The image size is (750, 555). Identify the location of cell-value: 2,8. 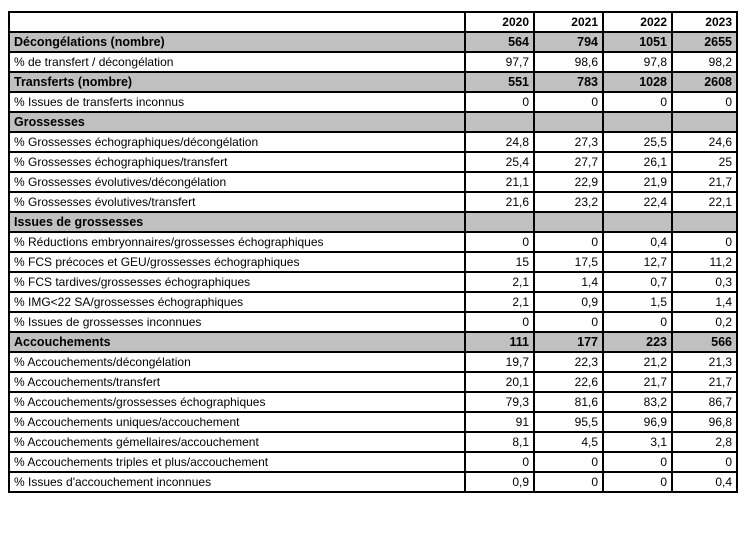
(704, 442).